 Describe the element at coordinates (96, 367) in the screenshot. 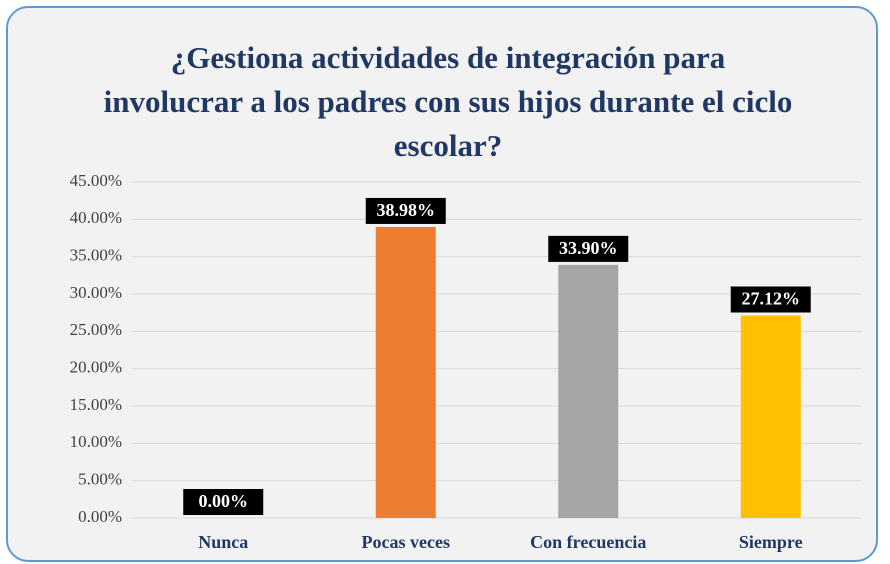

I see `y-tick-label: 20.00%` at that location.